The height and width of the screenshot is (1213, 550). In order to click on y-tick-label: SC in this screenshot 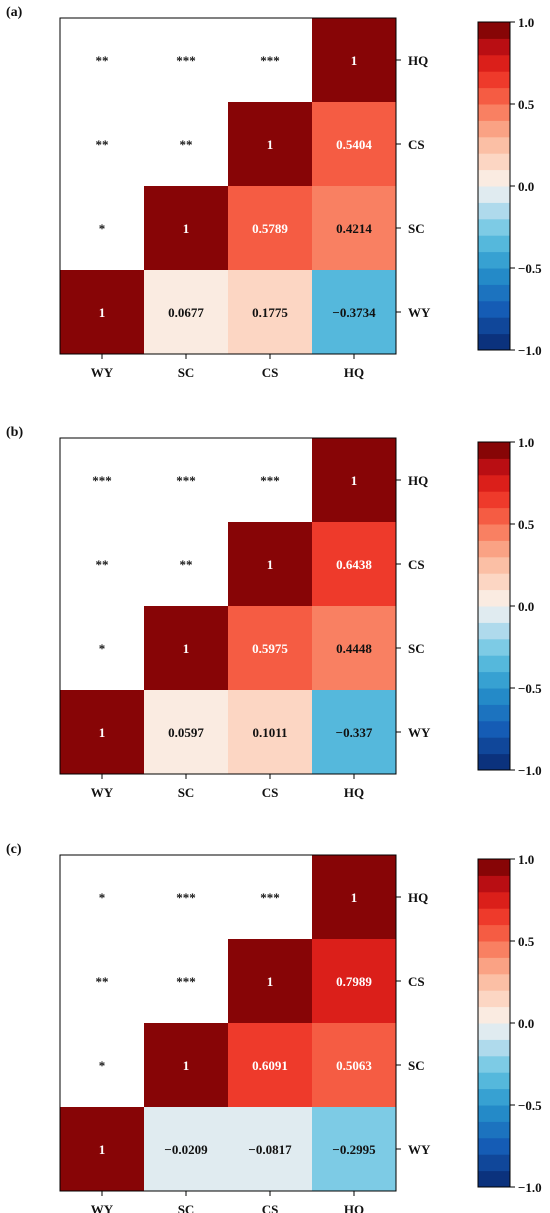, I will do `click(416, 1065)`.